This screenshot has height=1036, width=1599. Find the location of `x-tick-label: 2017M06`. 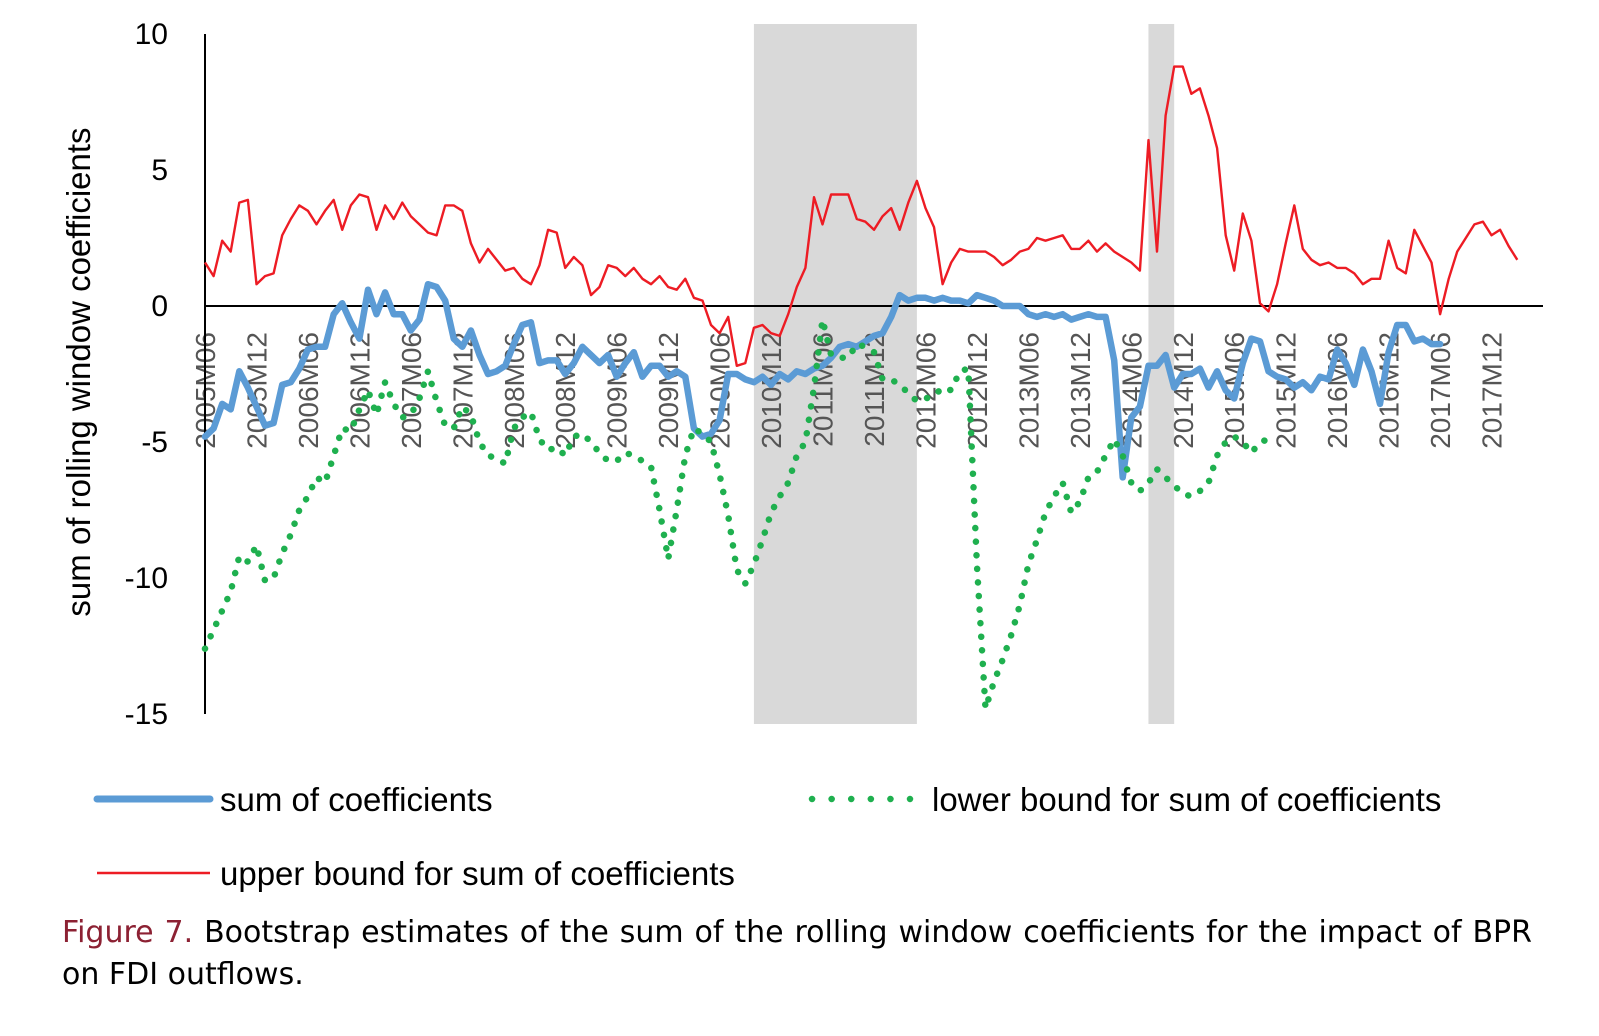

x-tick-label: 2017M06 is located at coordinates (1440, 390).